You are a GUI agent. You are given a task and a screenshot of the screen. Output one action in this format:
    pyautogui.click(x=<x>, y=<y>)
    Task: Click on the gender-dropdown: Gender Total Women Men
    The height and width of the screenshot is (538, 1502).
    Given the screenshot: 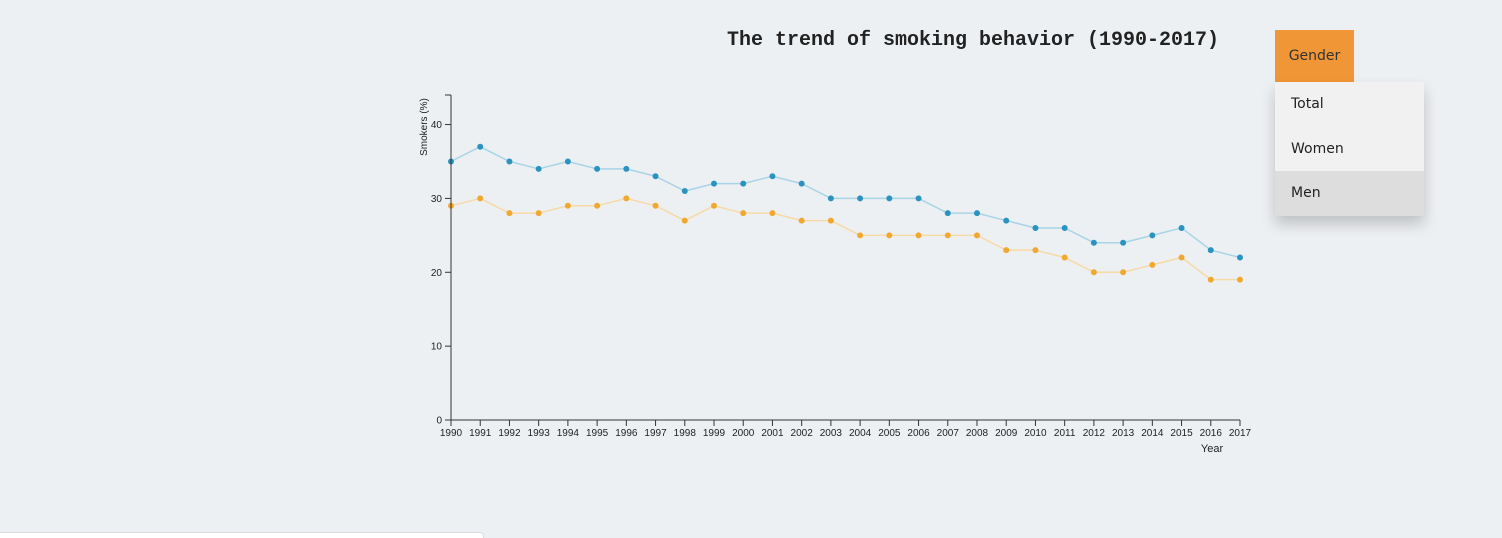 What is the action you would take?
    pyautogui.click(x=1349, y=123)
    